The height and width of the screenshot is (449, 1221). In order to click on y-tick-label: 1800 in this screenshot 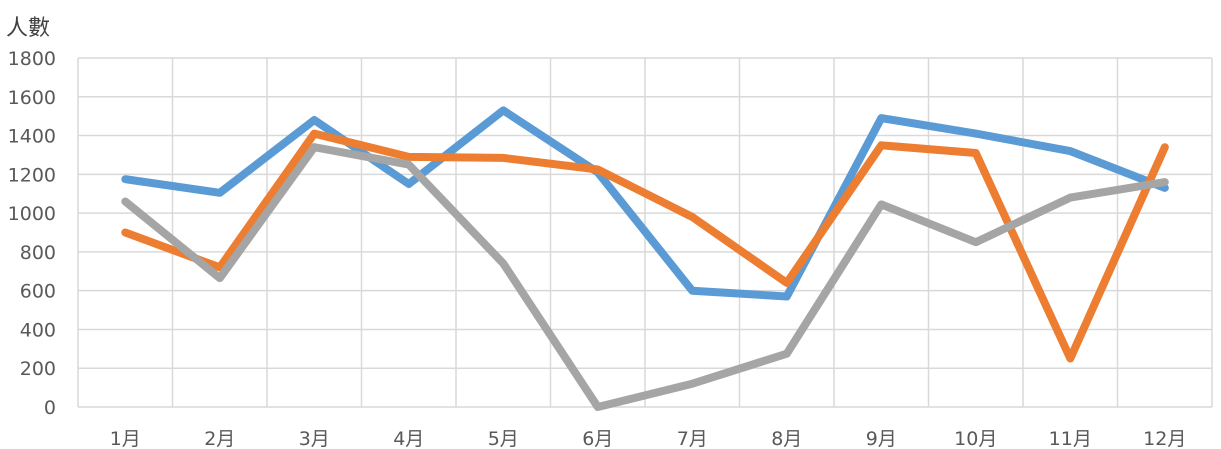, I will do `click(32, 59)`.